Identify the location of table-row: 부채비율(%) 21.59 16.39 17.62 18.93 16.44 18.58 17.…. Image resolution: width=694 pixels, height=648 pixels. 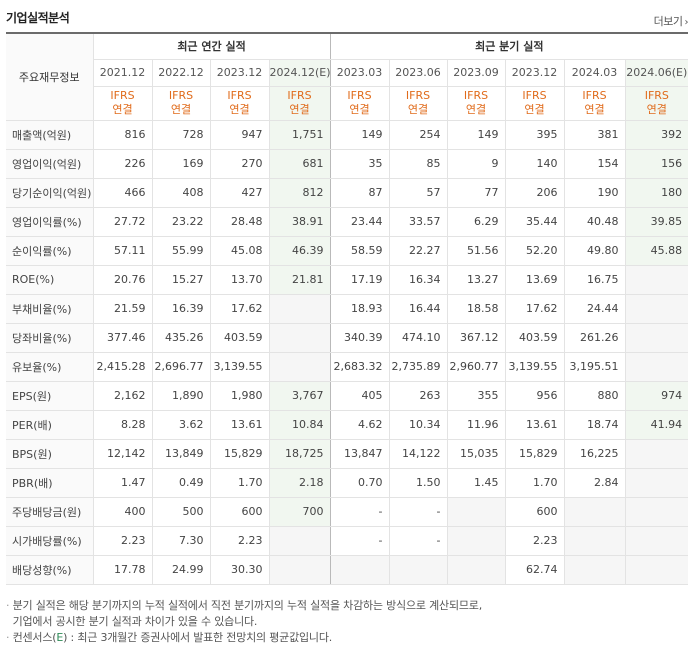
(347, 309).